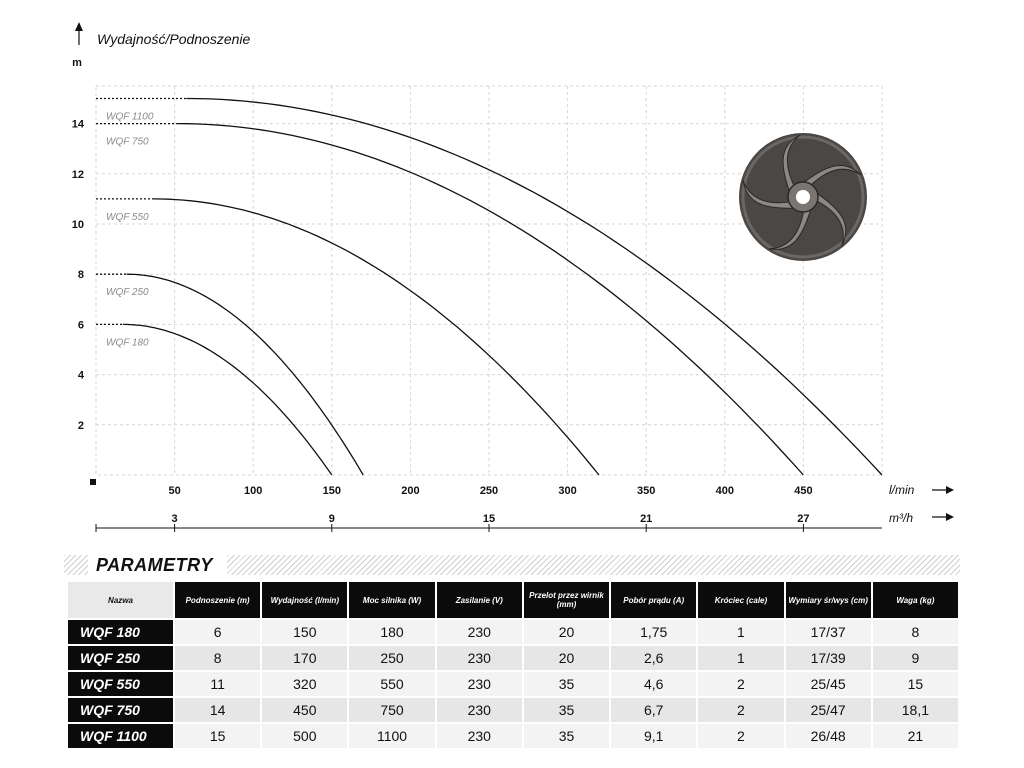 The height and width of the screenshot is (768, 1024). I want to click on impeller-icon, so click(803, 197).